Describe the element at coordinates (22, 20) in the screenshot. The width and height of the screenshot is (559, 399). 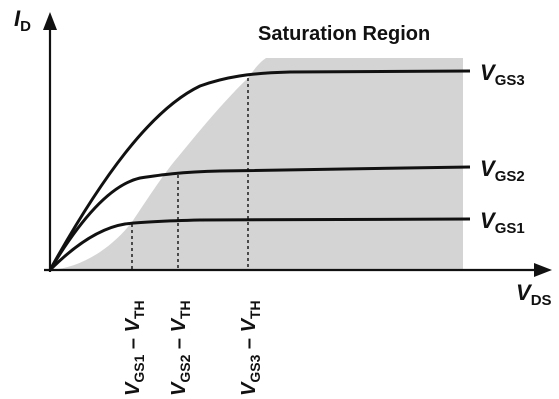
I see `y-axis-label: ID` at that location.